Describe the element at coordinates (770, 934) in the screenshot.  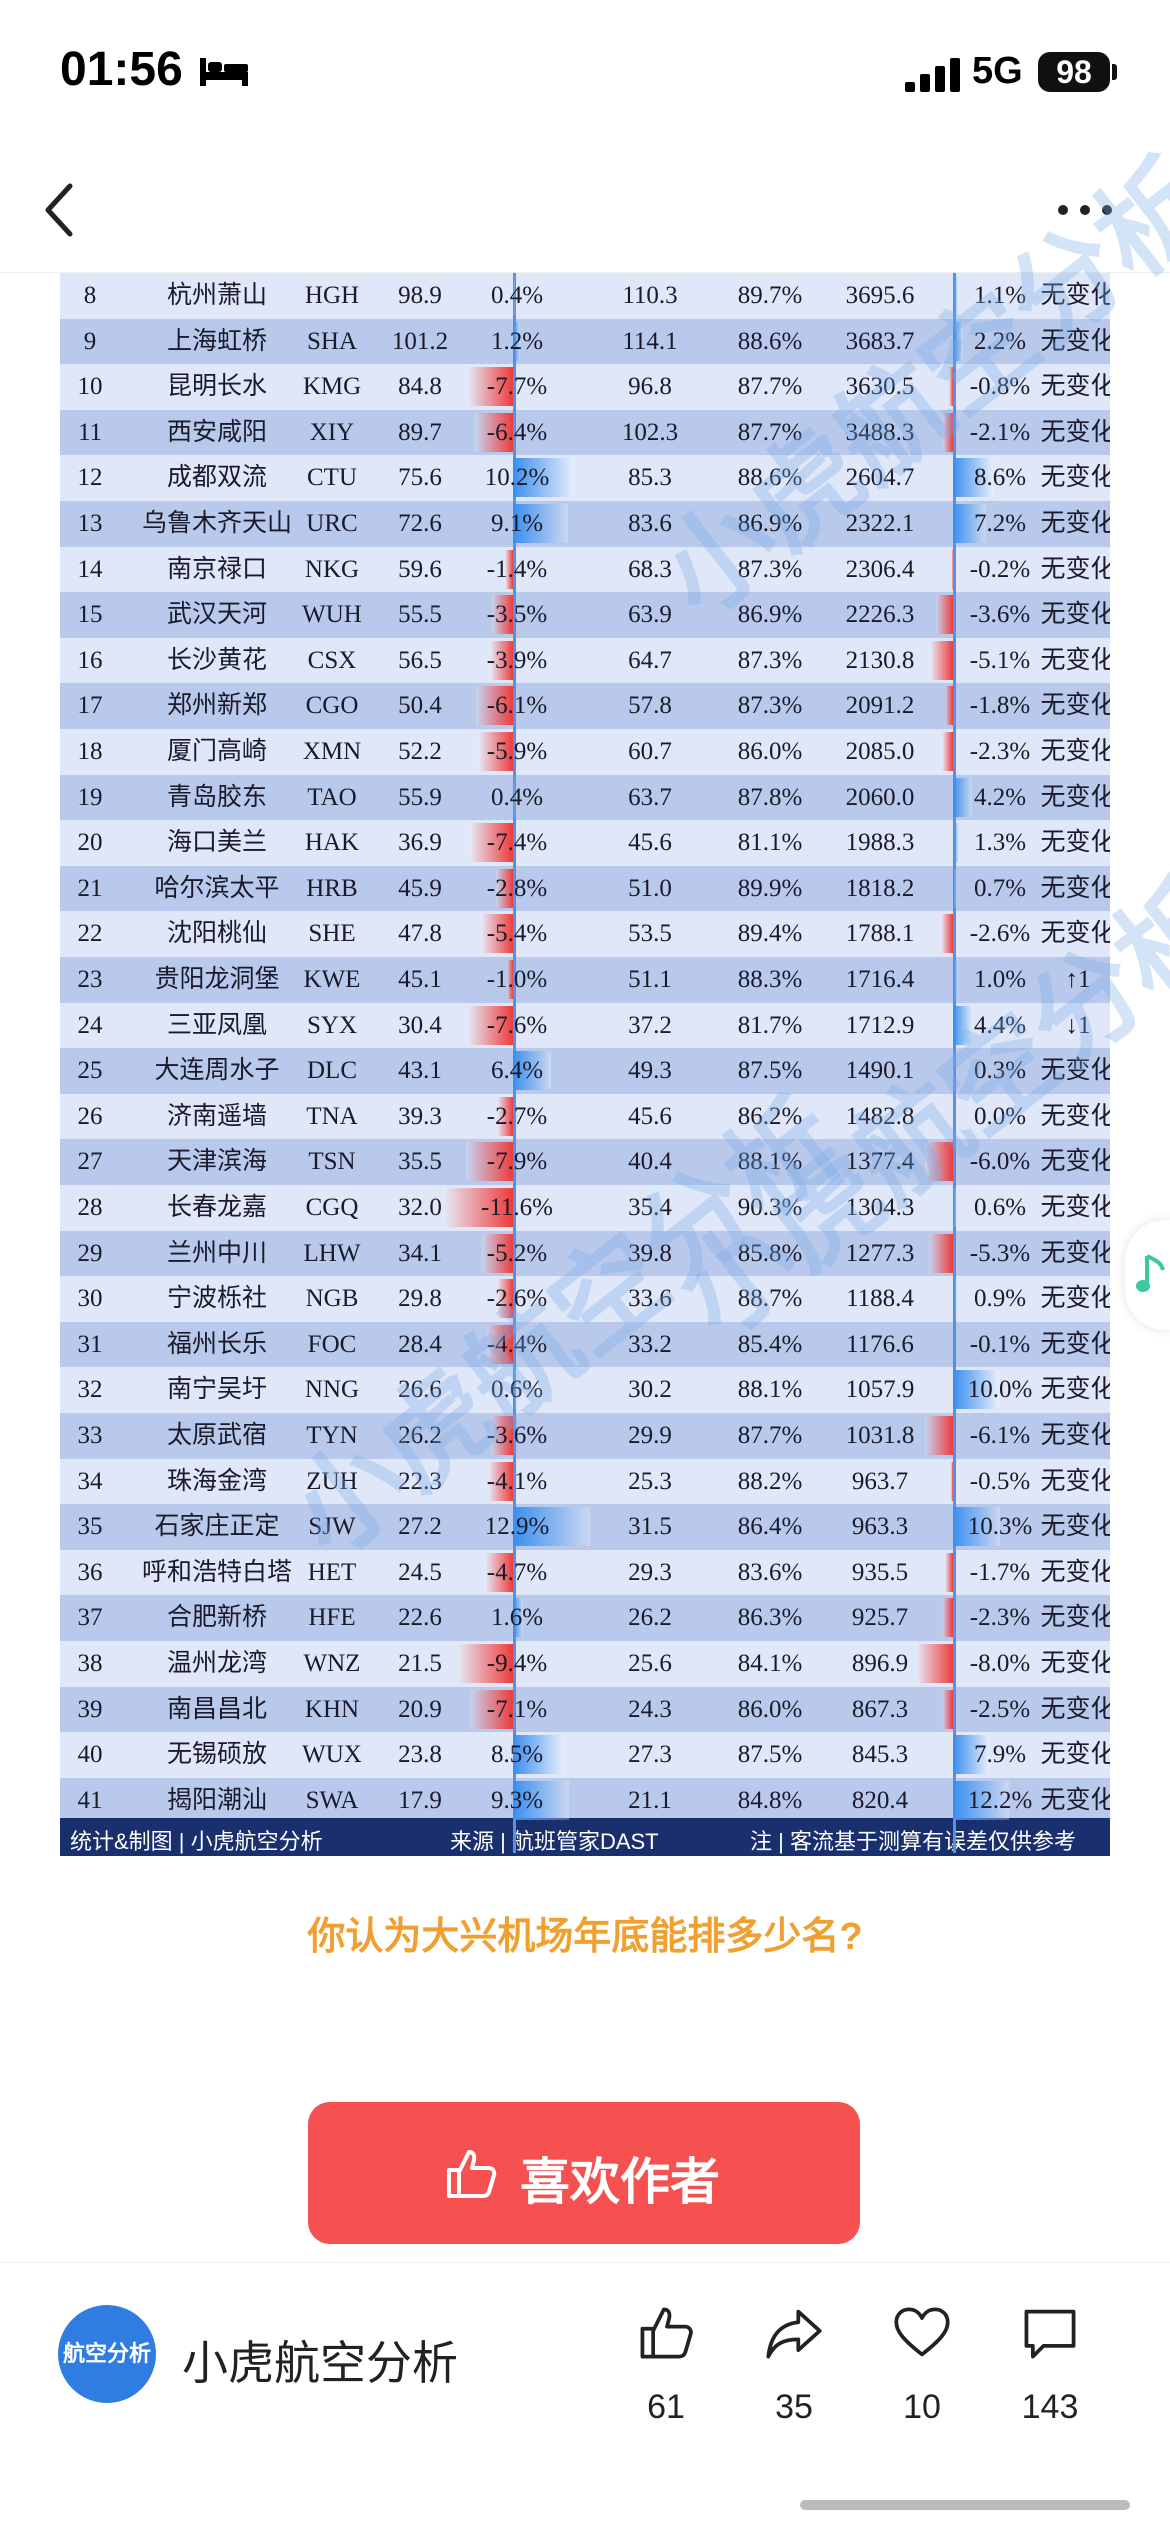
I see `cell-load: 89.4%` at that location.